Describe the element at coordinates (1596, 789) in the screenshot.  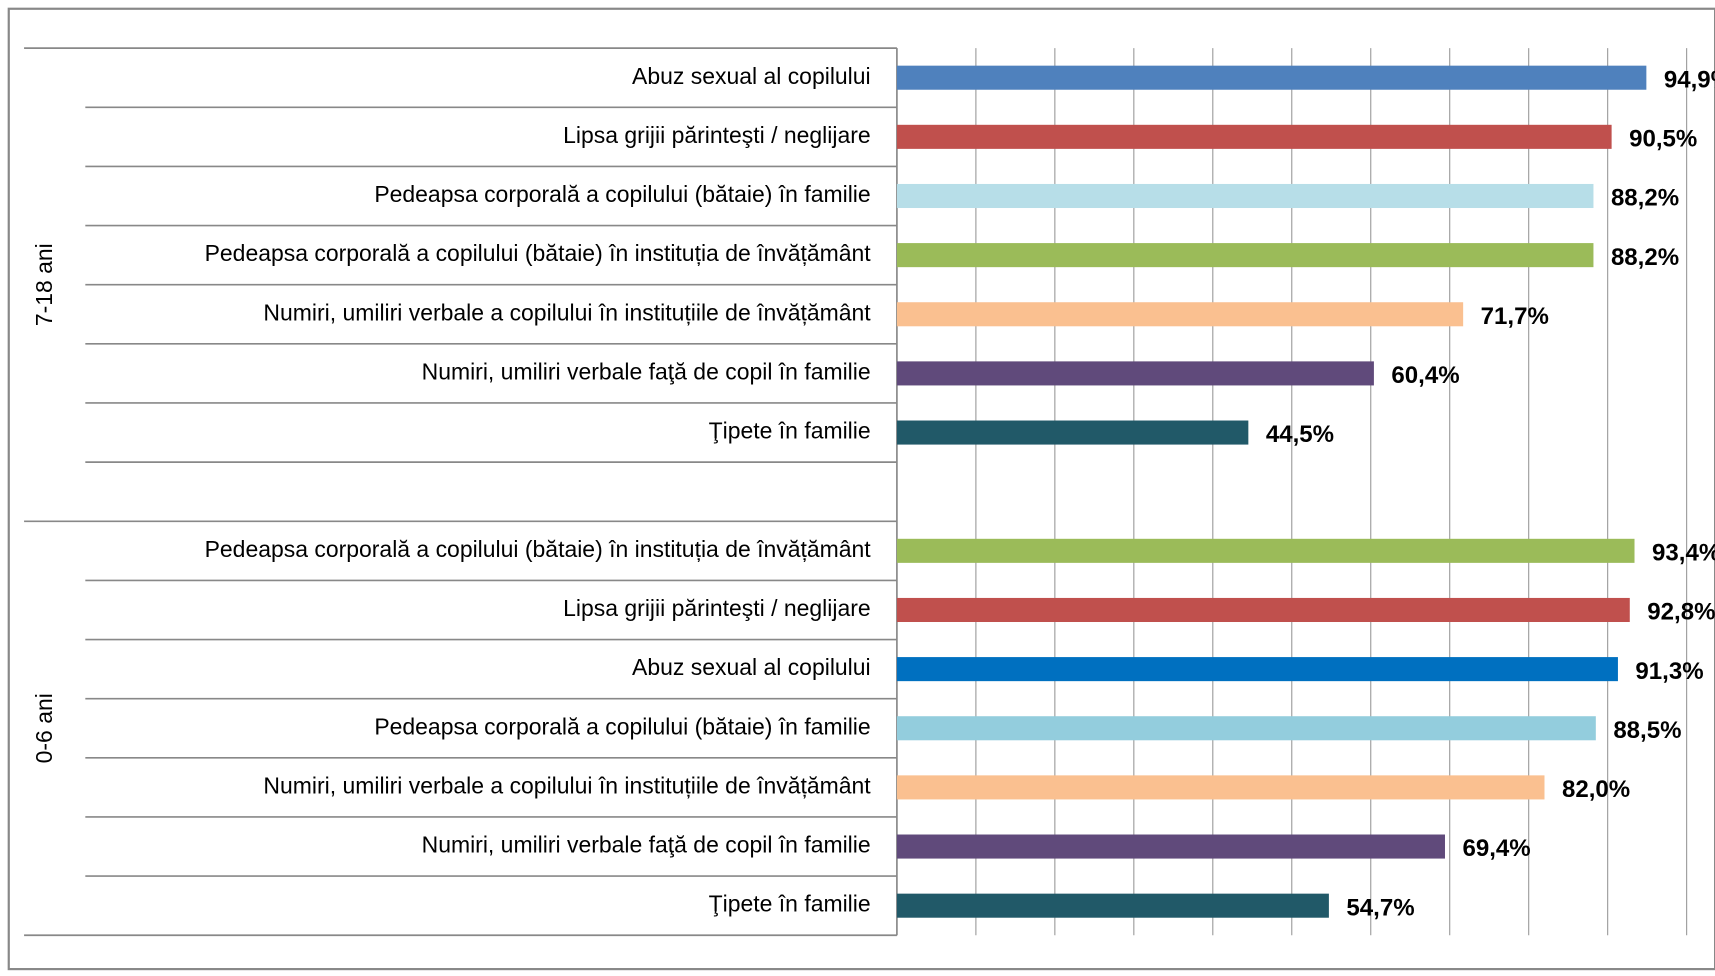
I see `value-label: 82,0%` at that location.